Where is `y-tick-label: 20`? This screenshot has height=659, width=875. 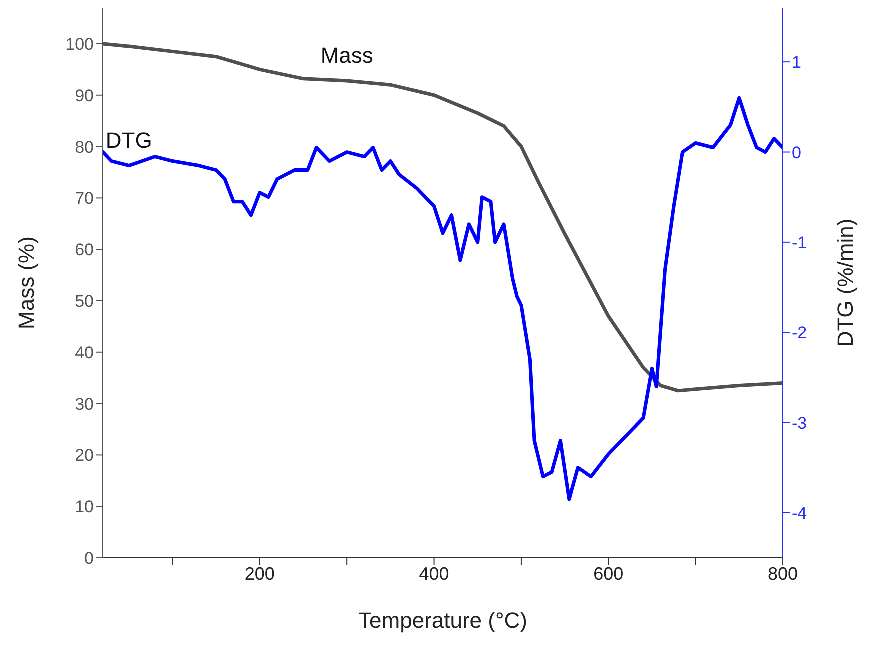 y-tick-label: 20 is located at coordinates (84, 456).